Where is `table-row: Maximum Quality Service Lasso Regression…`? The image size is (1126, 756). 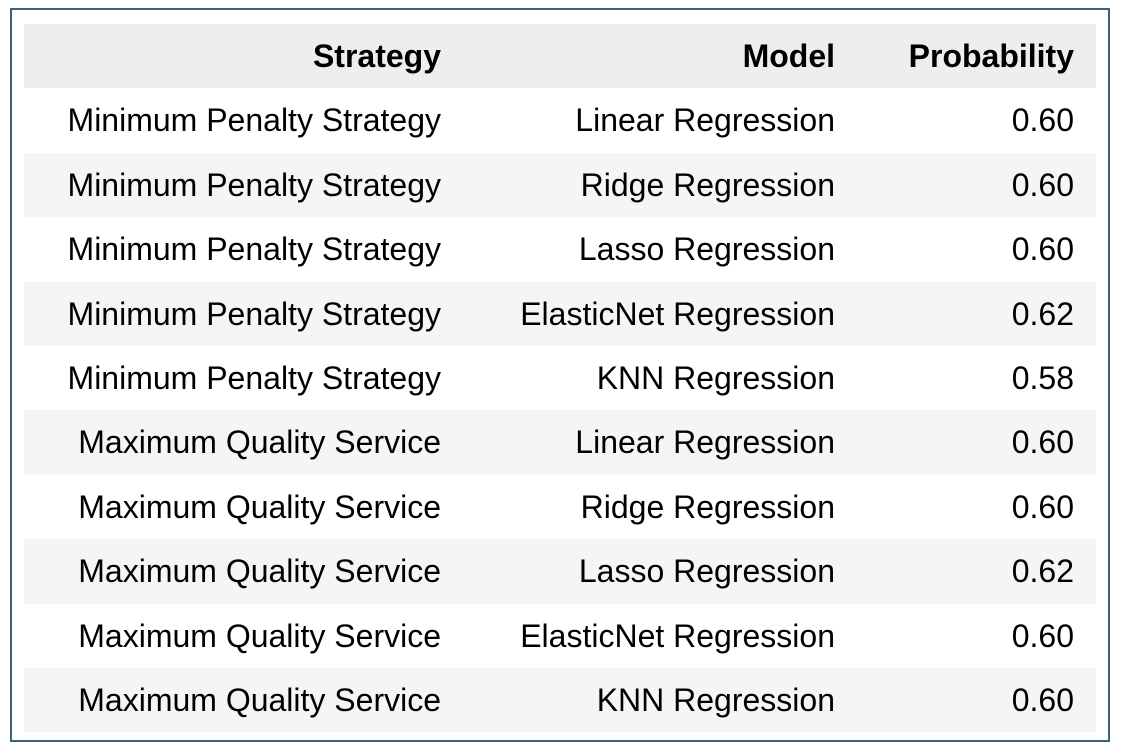
table-row: Maximum Quality Service Lasso Regression… is located at coordinates (560, 571).